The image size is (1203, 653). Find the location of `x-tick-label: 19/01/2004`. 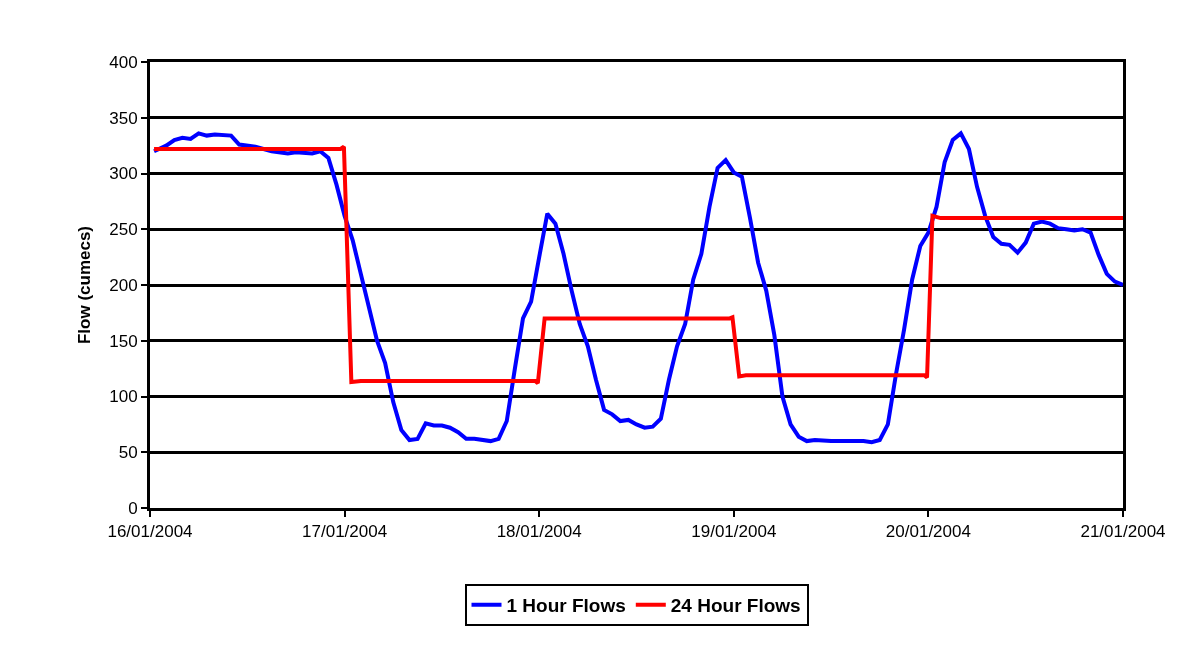

x-tick-label: 19/01/2004 is located at coordinates (734, 532).